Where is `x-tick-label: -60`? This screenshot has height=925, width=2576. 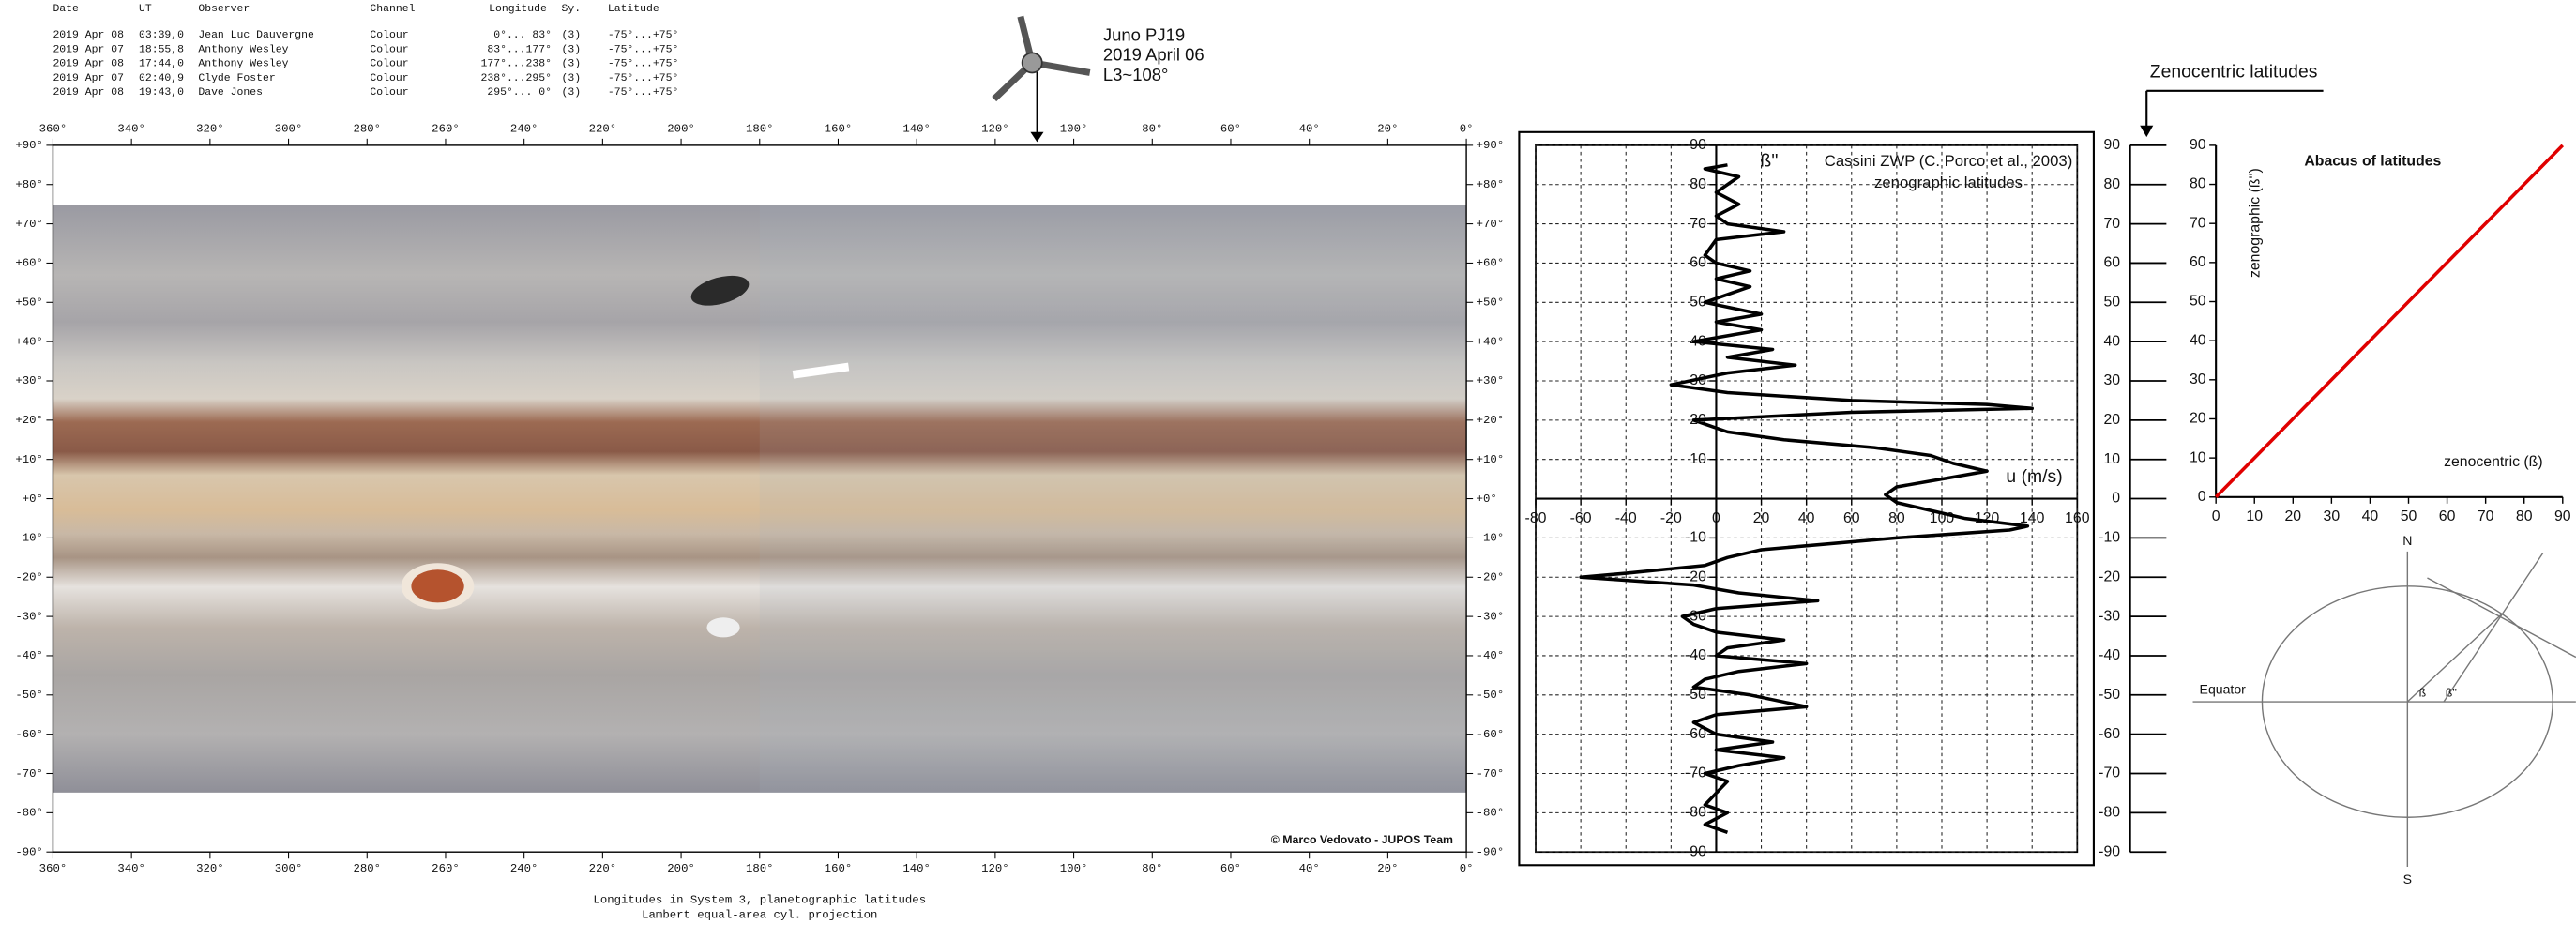
x-tick-label: -60 is located at coordinates (1581, 518).